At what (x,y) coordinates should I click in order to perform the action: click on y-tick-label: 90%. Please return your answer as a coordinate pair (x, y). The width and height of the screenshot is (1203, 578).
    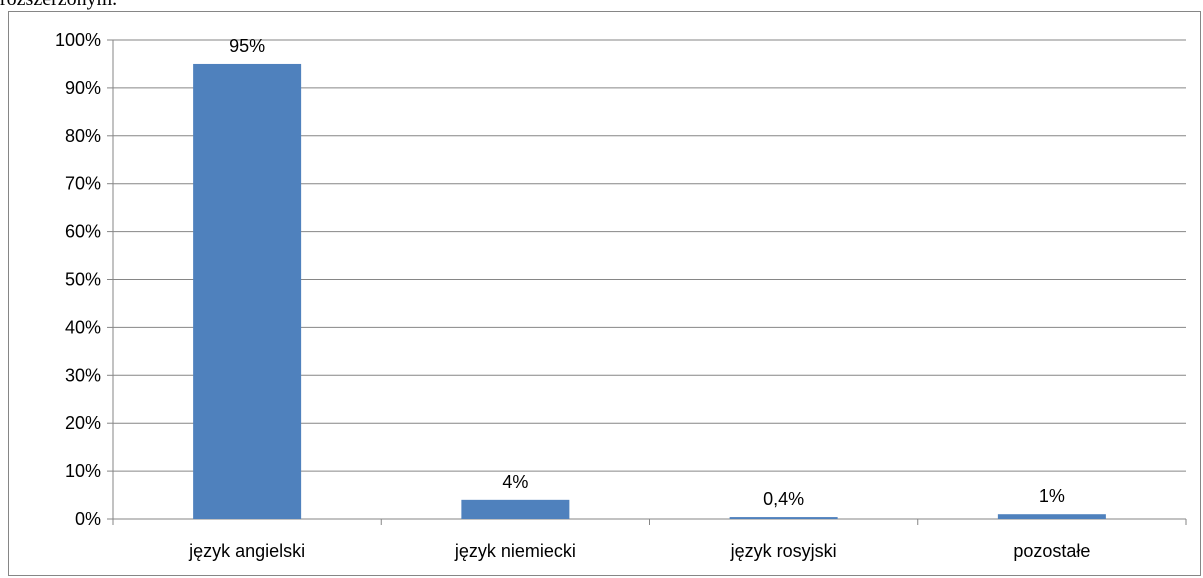
    Looking at the image, I should click on (83, 88).